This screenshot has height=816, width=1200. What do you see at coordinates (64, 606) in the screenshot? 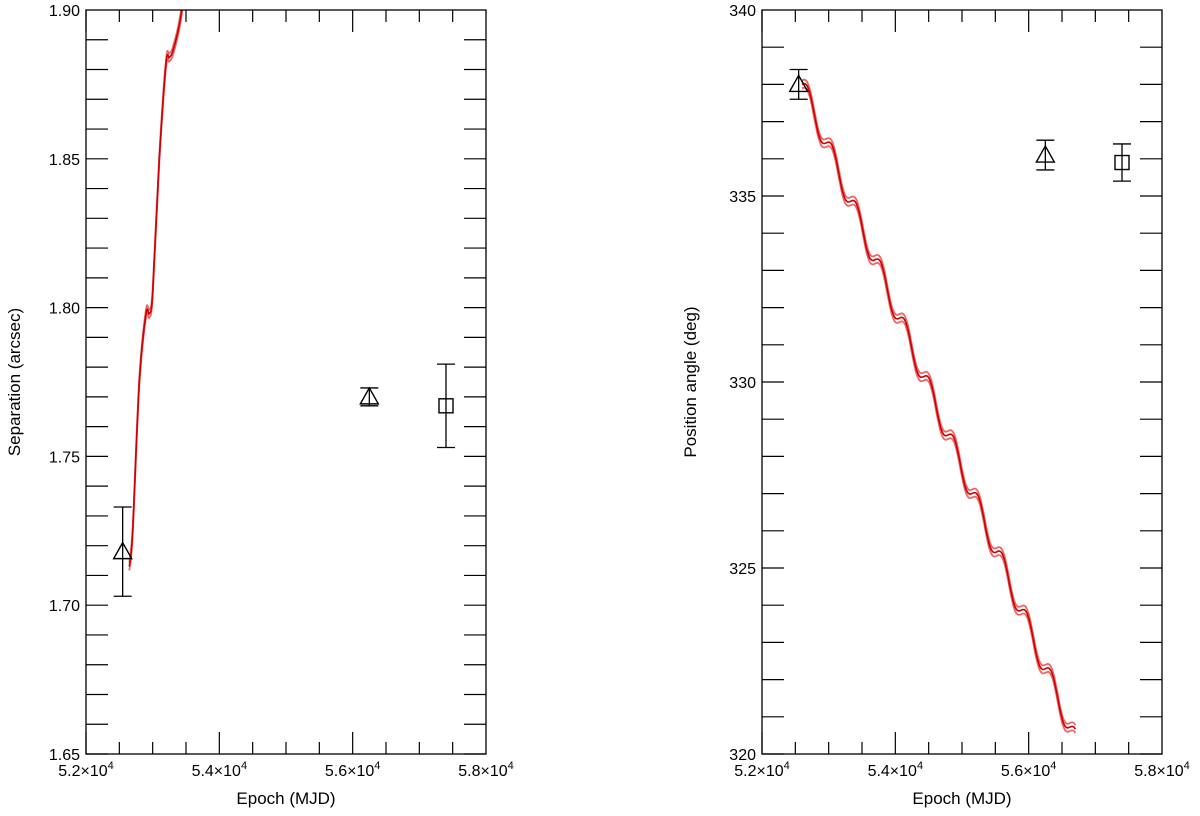
I see `y-tick-label: 1.70` at bounding box center [64, 606].